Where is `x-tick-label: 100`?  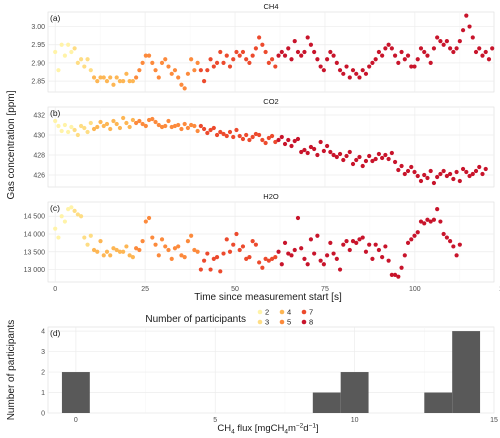 x-tick-label: 100 is located at coordinates (415, 289).